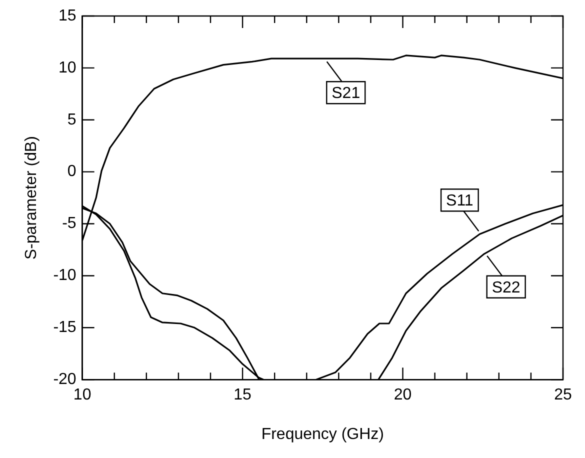 This screenshot has height=458, width=585. I want to click on y-tick-label: -20, so click(64, 379).